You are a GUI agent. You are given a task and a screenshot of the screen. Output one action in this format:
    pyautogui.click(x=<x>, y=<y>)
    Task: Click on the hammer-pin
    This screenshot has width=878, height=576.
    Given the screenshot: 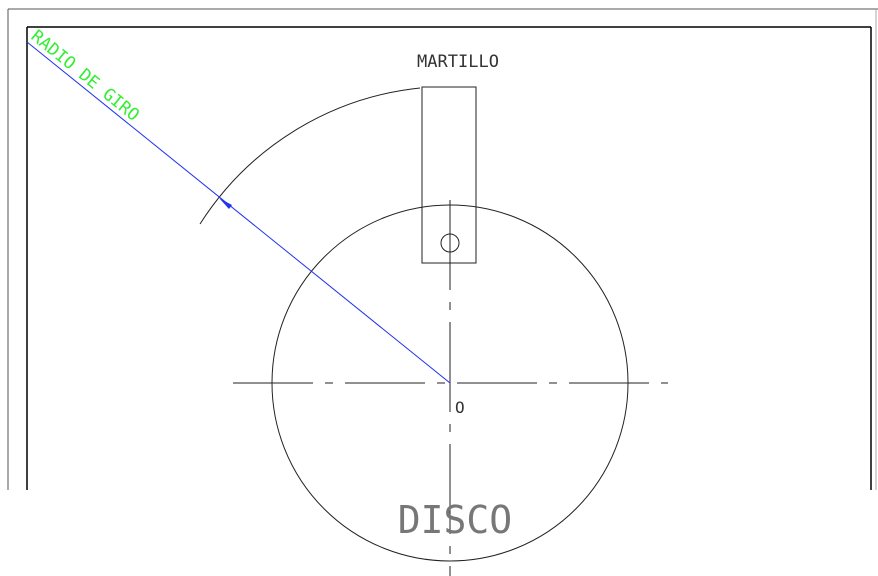 What is the action you would take?
    pyautogui.click(x=450, y=243)
    